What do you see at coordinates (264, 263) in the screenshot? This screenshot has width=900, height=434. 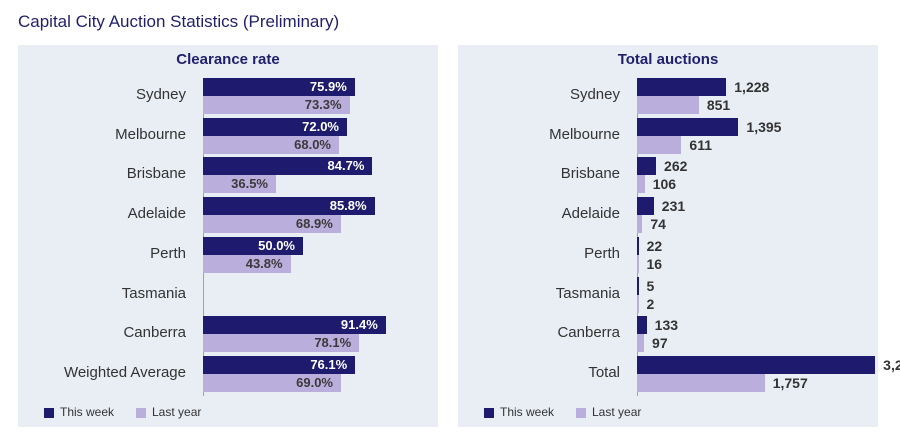 I see `data-label-last-year-perth: 43.8%` at bounding box center [264, 263].